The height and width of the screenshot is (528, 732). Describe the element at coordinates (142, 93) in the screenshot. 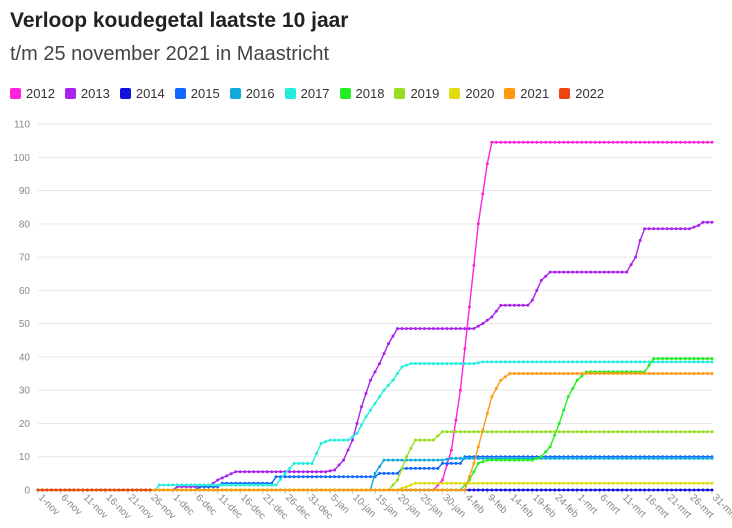

I see `legend-item-2014: 2014` at that location.